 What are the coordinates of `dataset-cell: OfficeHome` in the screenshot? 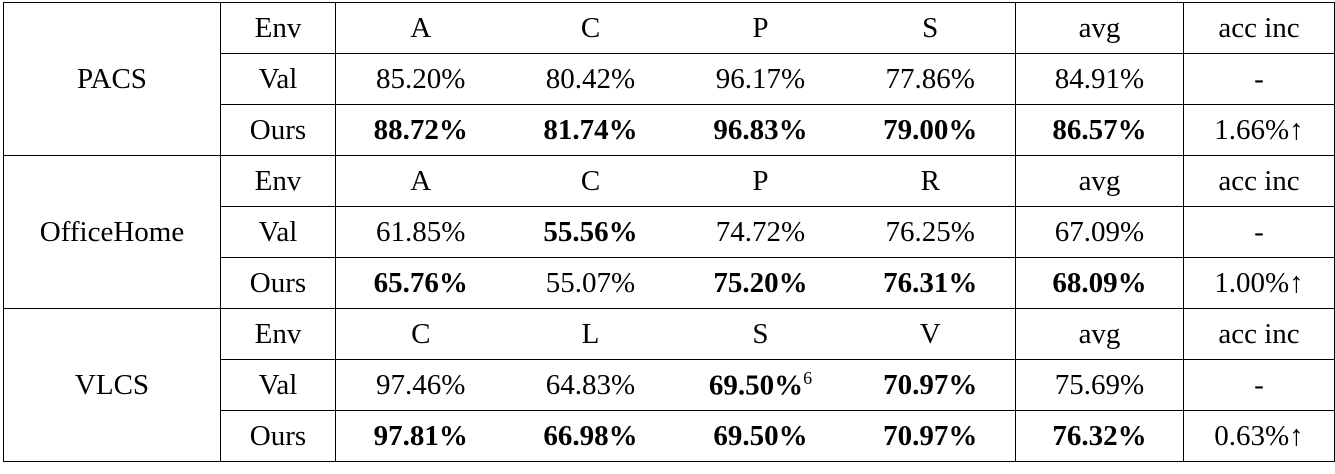 It's located at (112, 232).